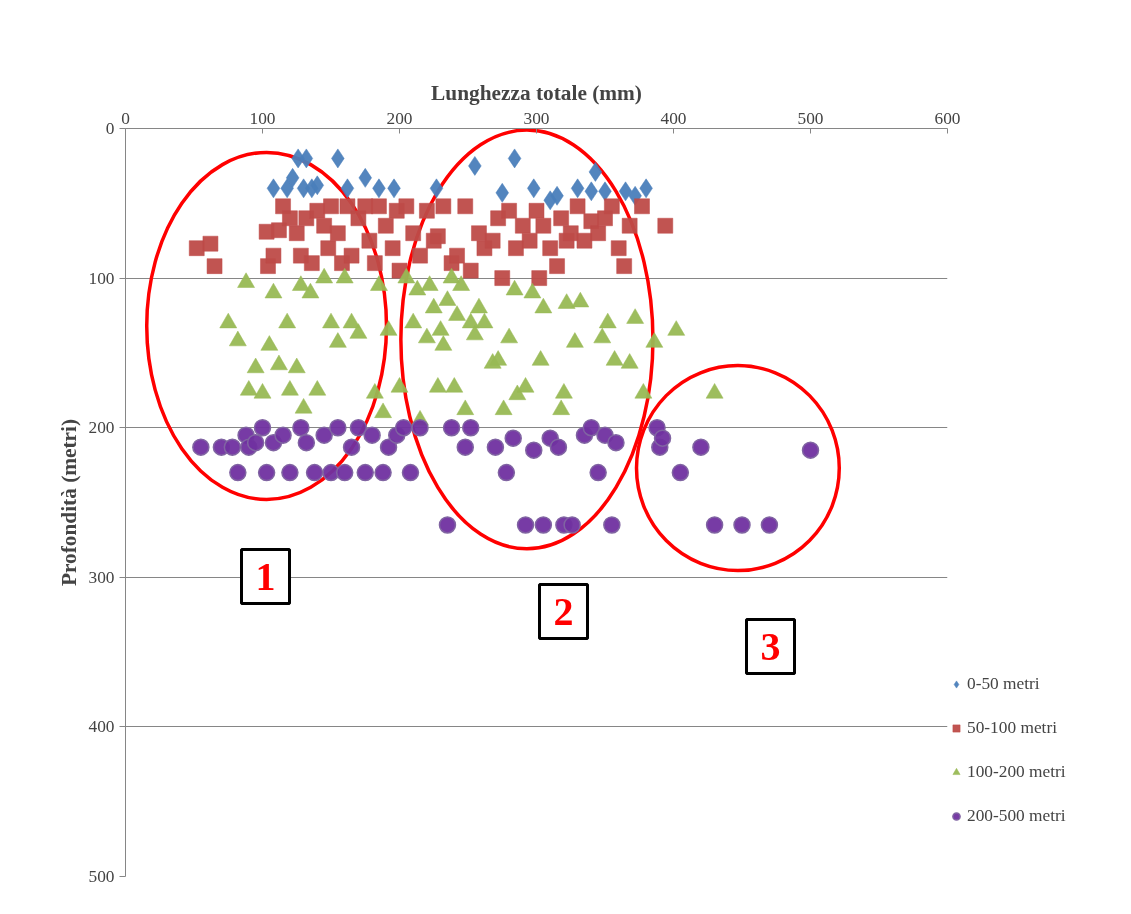 This screenshot has height=914, width=1131. I want to click on y-tick-label: 300, so click(101, 577).